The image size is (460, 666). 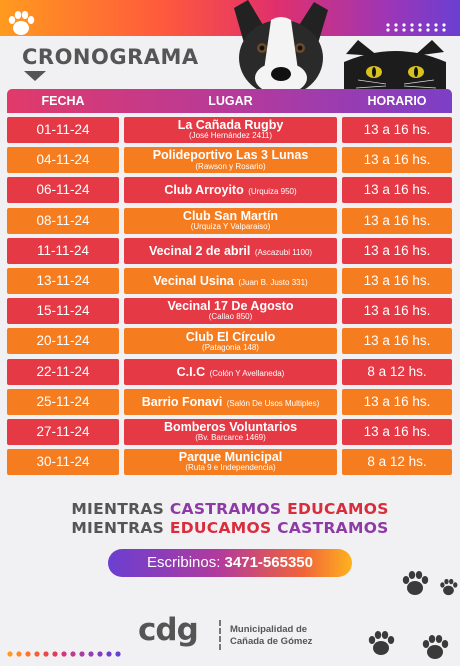 I want to click on place-name: Club Arroyito, so click(x=204, y=190).